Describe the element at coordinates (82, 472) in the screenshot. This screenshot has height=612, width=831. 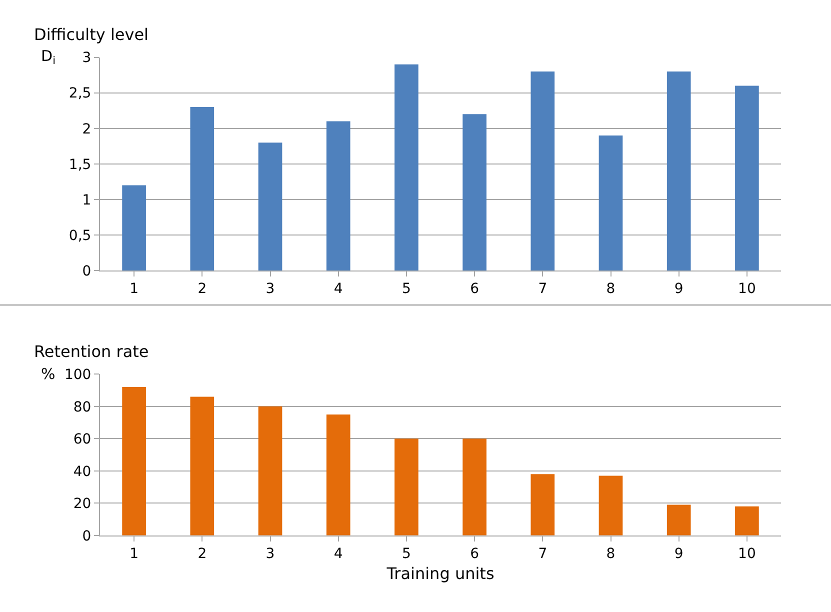
I see `y-tick-label: 40` at that location.